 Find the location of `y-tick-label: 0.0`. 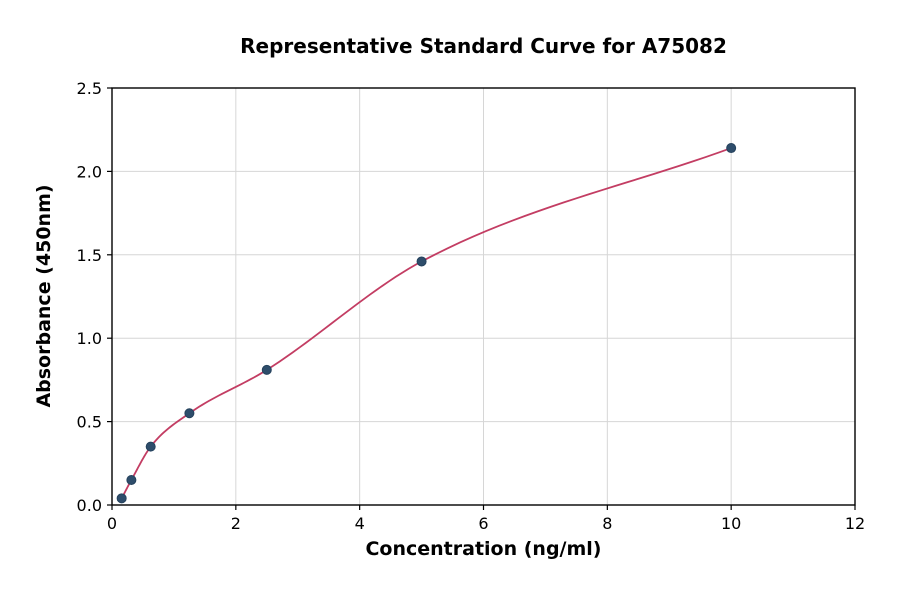

y-tick-label: 0.0 is located at coordinates (89, 505).